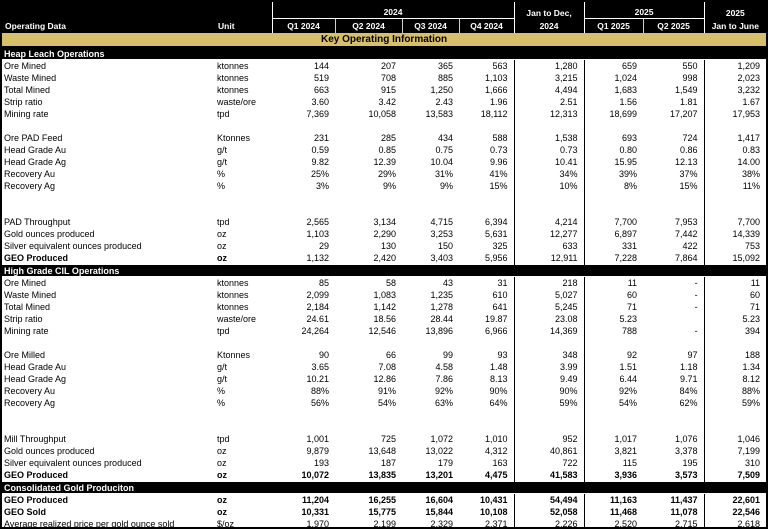 The image size is (768, 529). Describe the element at coordinates (626, 475) in the screenshot. I see `value-cell-q125: 3,936` at that location.